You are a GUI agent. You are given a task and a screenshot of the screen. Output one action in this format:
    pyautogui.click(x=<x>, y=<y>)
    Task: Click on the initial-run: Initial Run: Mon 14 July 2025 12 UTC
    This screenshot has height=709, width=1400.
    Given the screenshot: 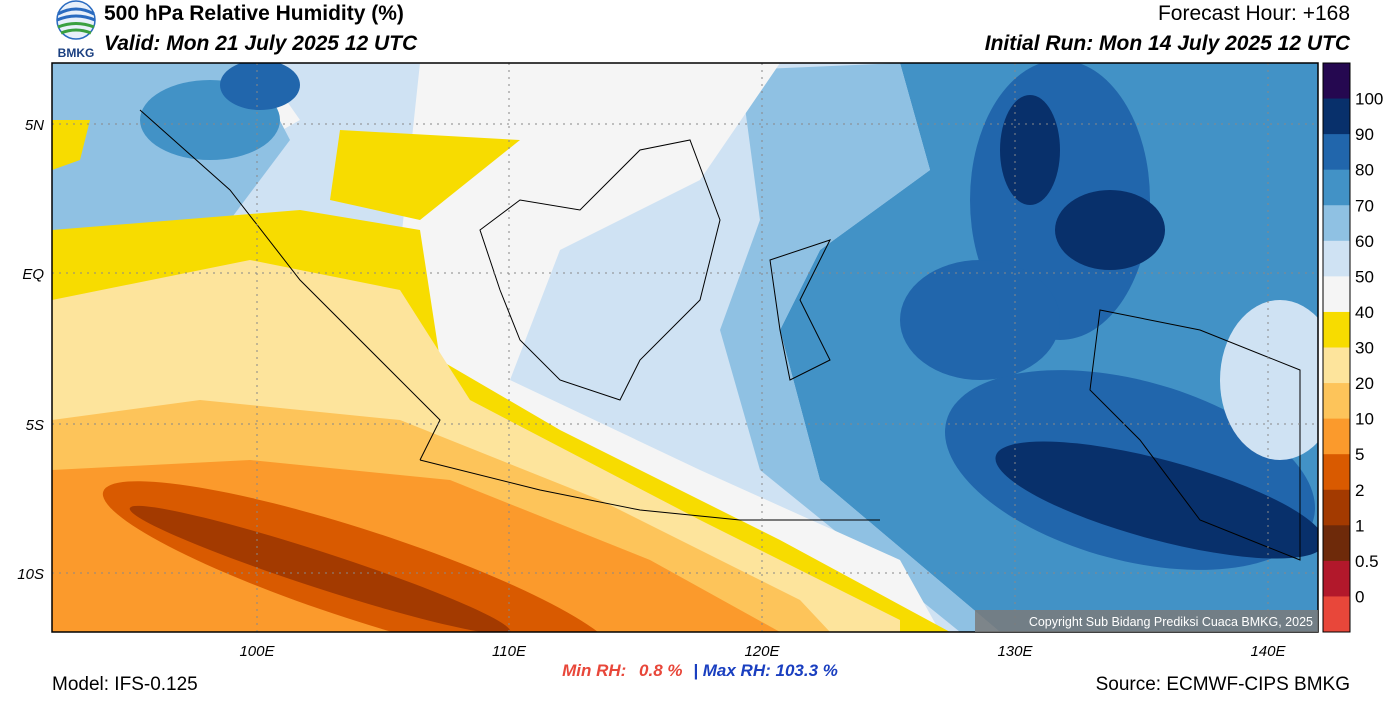 What is the action you would take?
    pyautogui.click(x=1167, y=43)
    